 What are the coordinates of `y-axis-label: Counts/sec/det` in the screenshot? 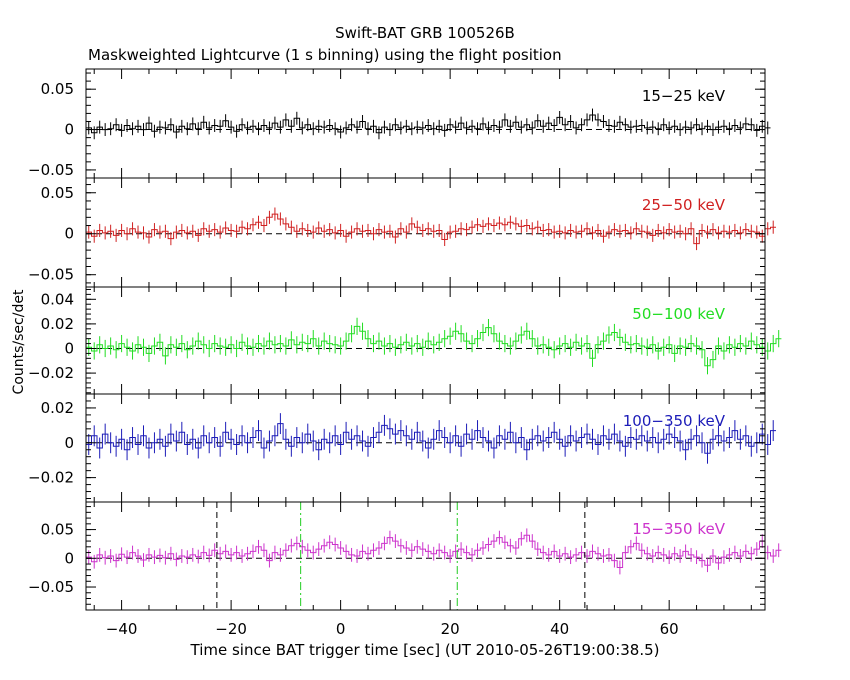 It's located at (19, 341).